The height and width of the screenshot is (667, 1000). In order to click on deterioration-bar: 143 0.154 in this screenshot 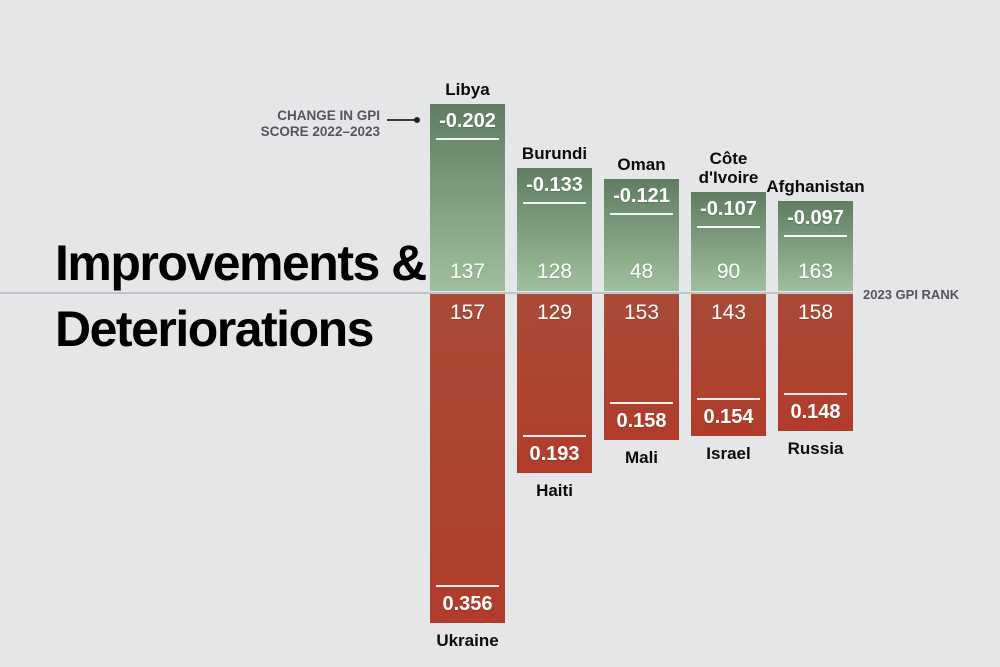, I will do `click(728, 365)`.